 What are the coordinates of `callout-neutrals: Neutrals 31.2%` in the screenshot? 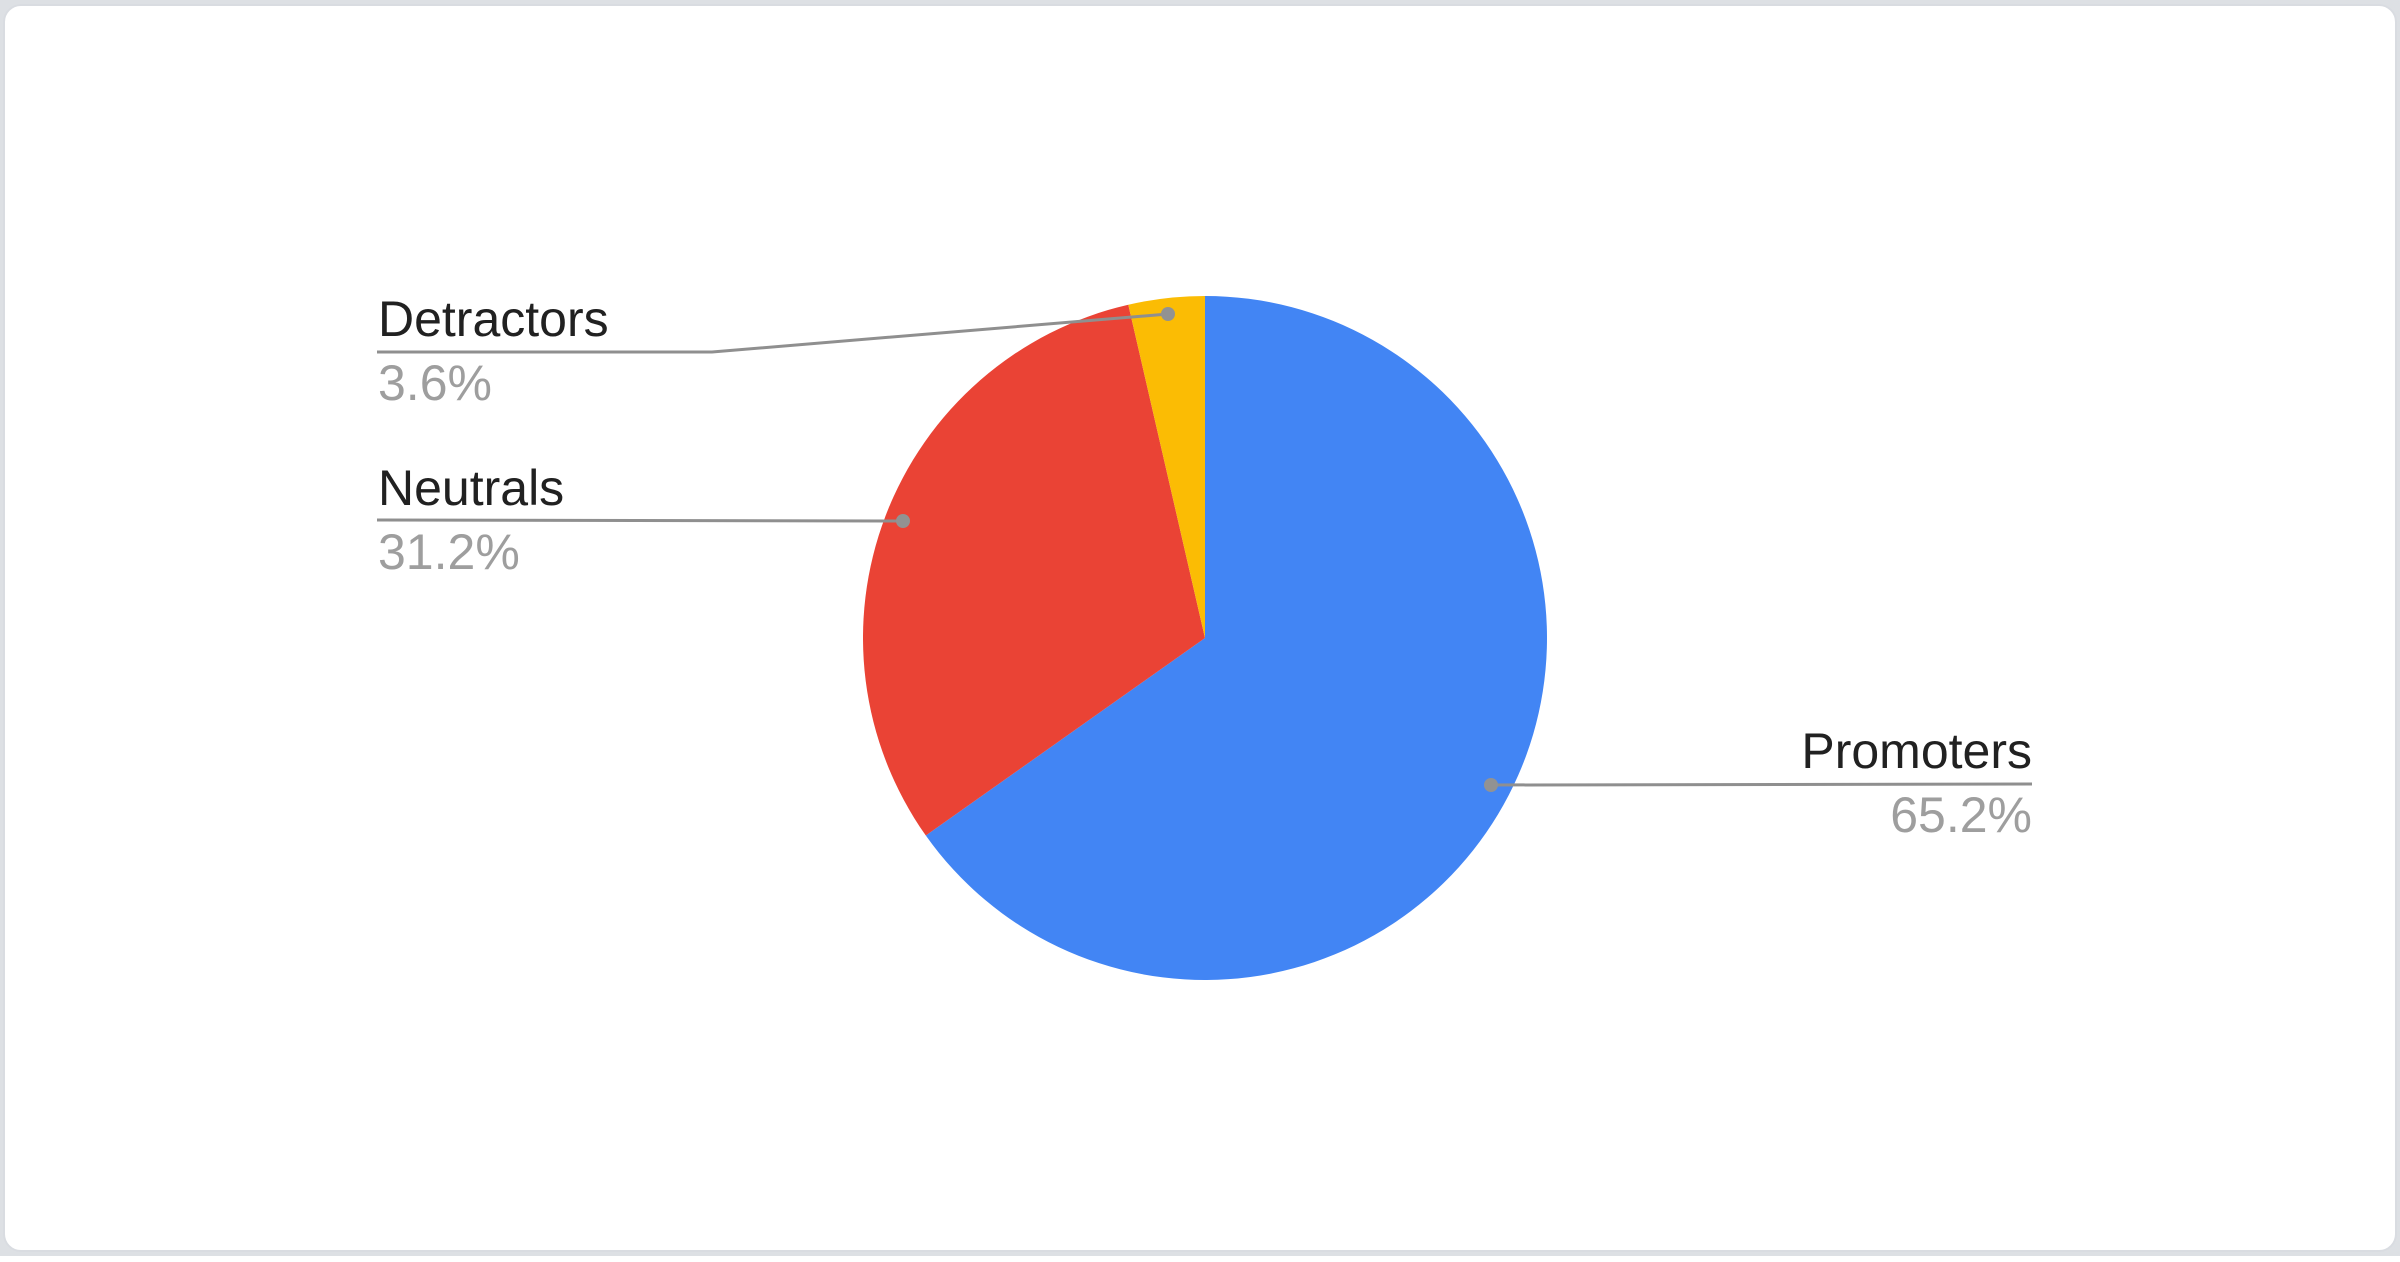 It's located at (471, 520).